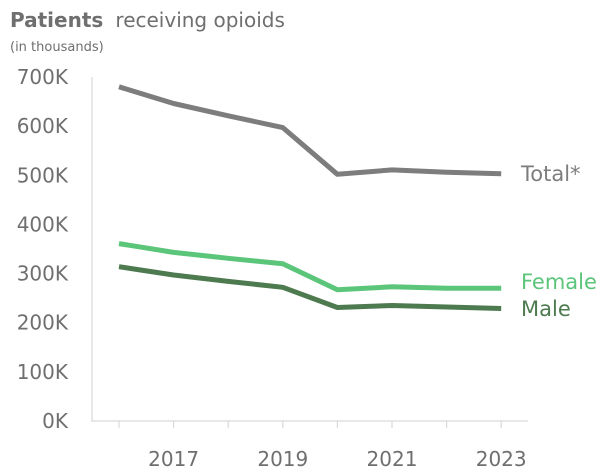 Image resolution: width=604 pixels, height=472 pixels. Describe the element at coordinates (43, 175) in the screenshot. I see `y-tick-label: 500K` at that location.